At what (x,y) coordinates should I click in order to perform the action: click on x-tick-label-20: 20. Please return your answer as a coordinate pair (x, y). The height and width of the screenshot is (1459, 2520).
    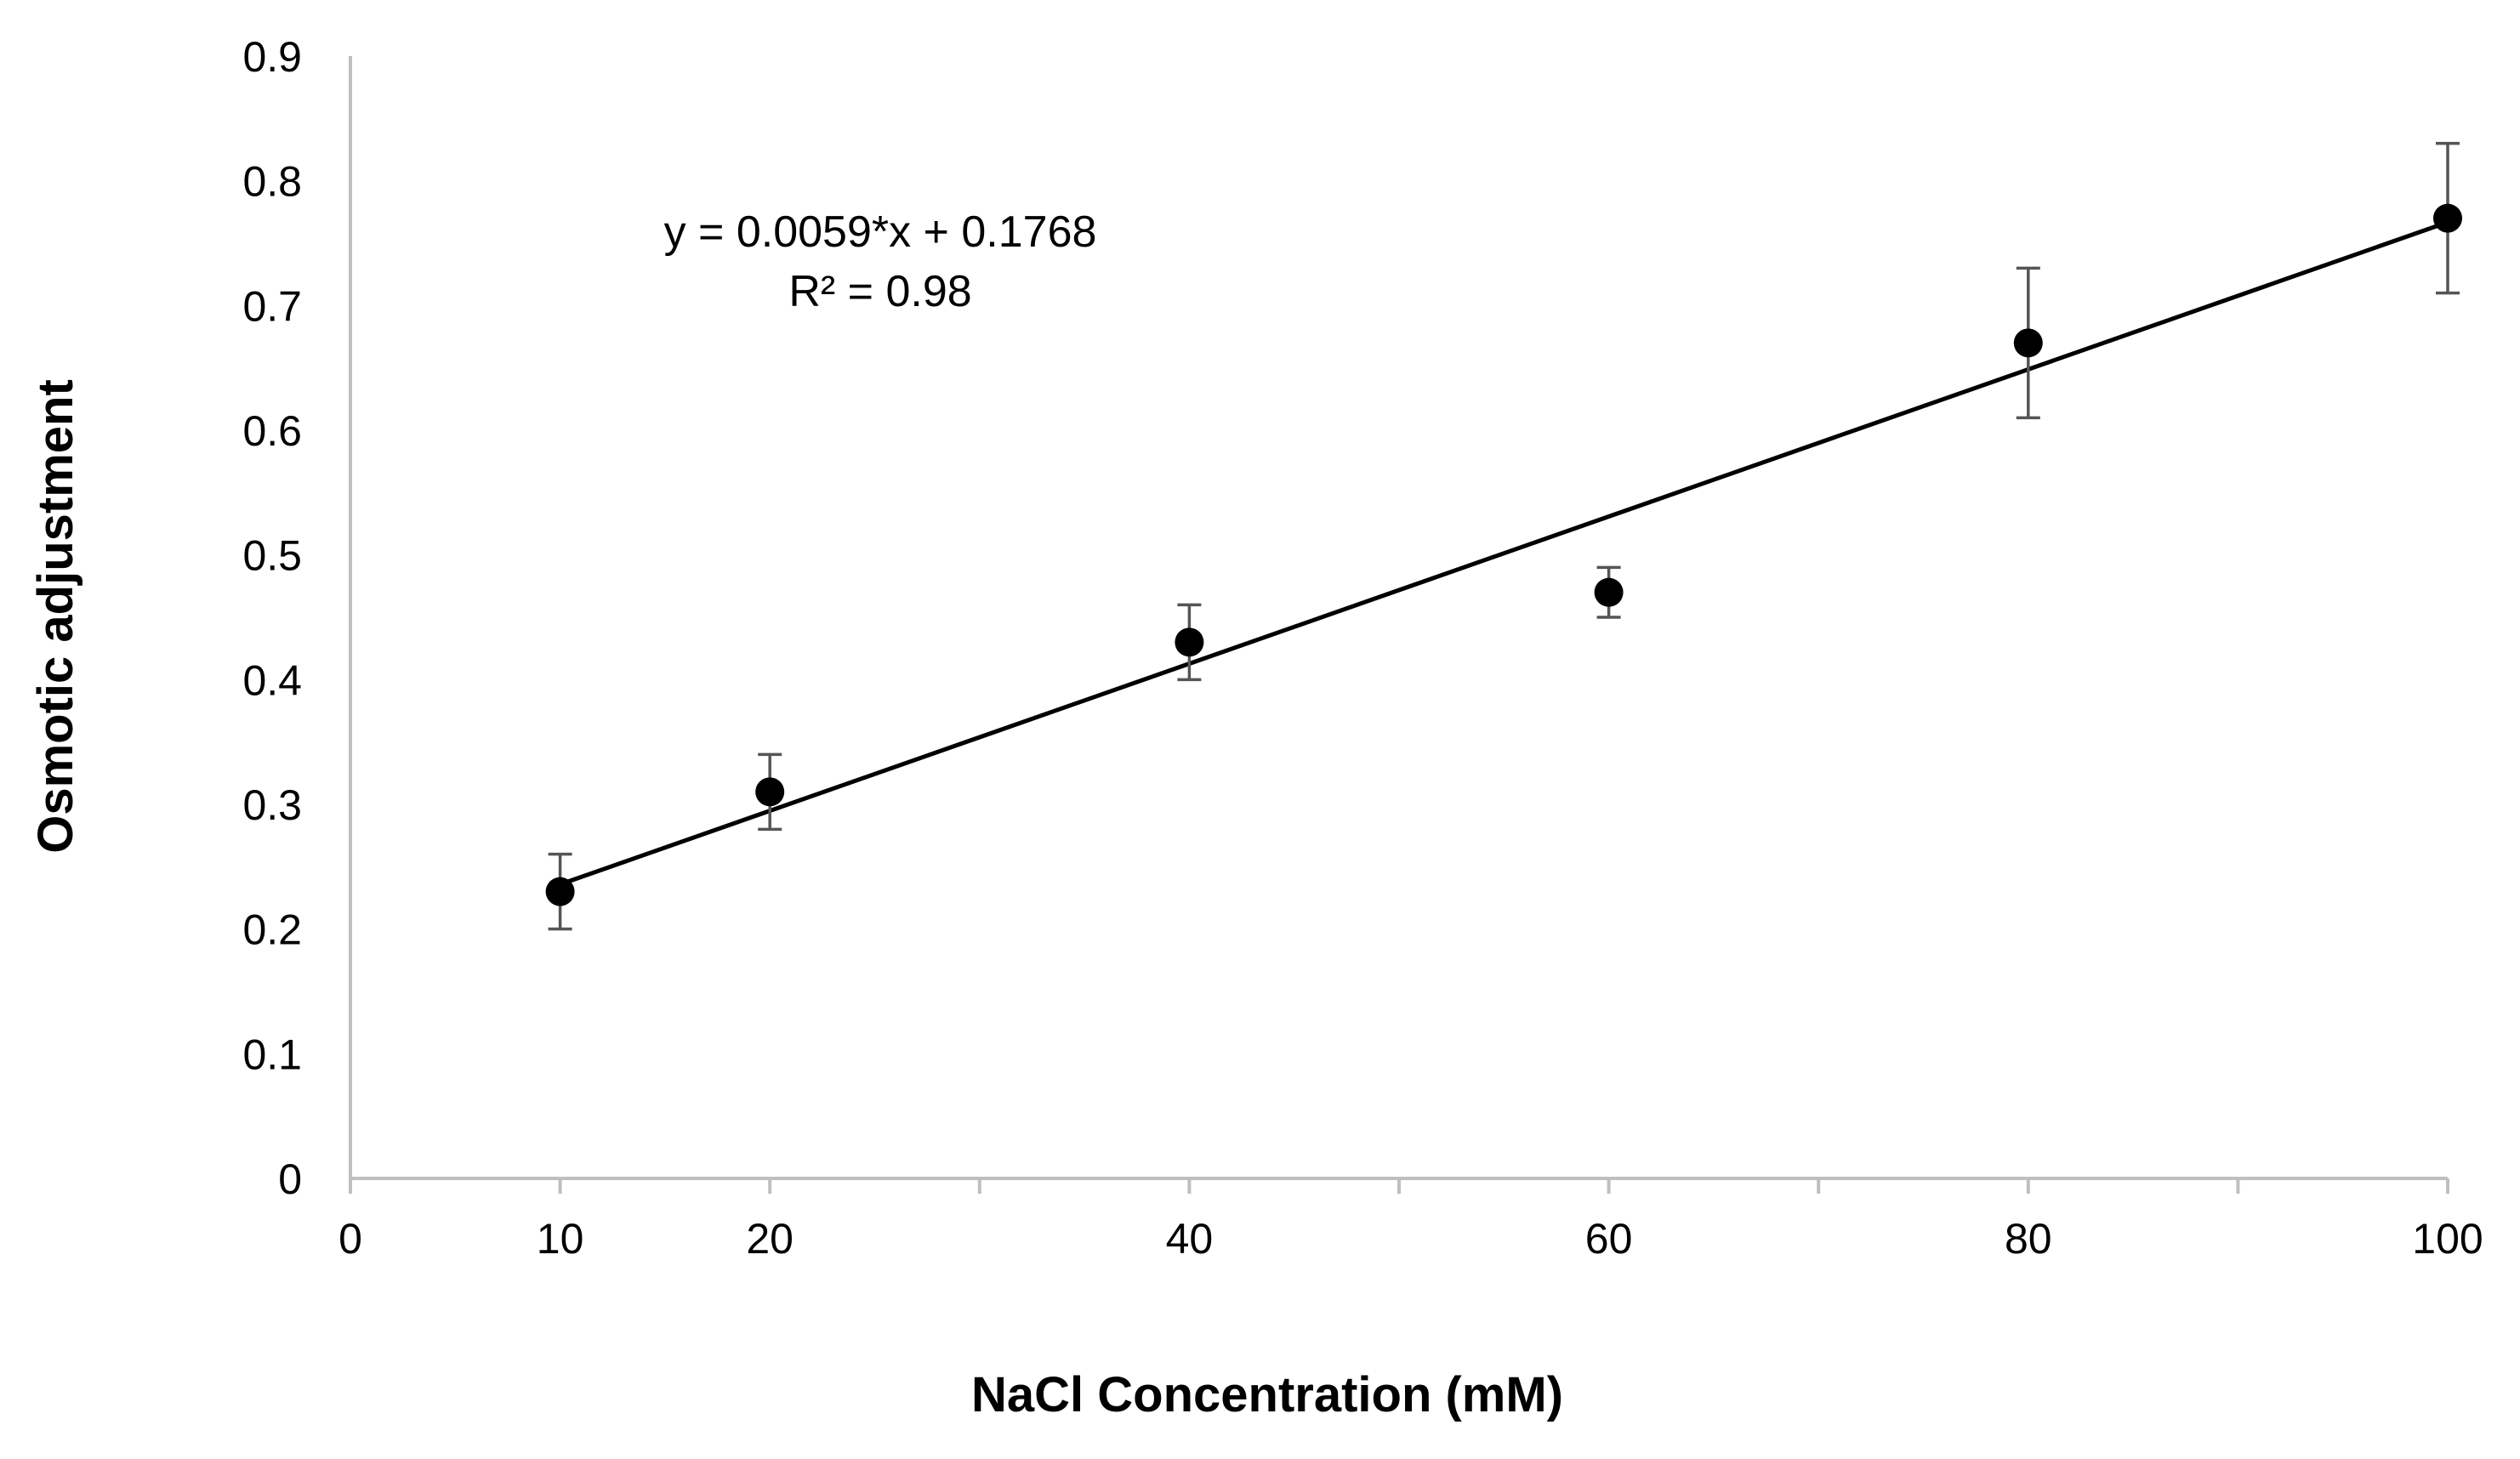
    Looking at the image, I should click on (770, 1239).